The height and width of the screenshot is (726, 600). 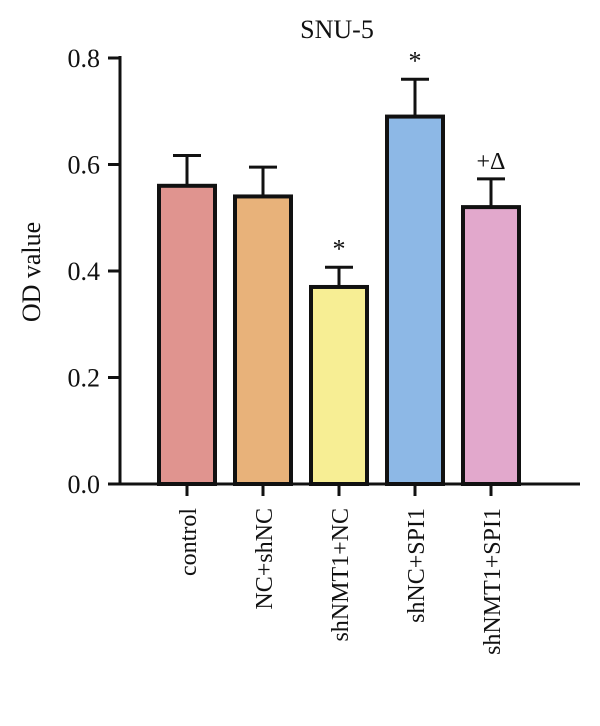 What do you see at coordinates (341, 575) in the screenshot?
I see `x-tick-label-2: shNMT1+NC` at bounding box center [341, 575].